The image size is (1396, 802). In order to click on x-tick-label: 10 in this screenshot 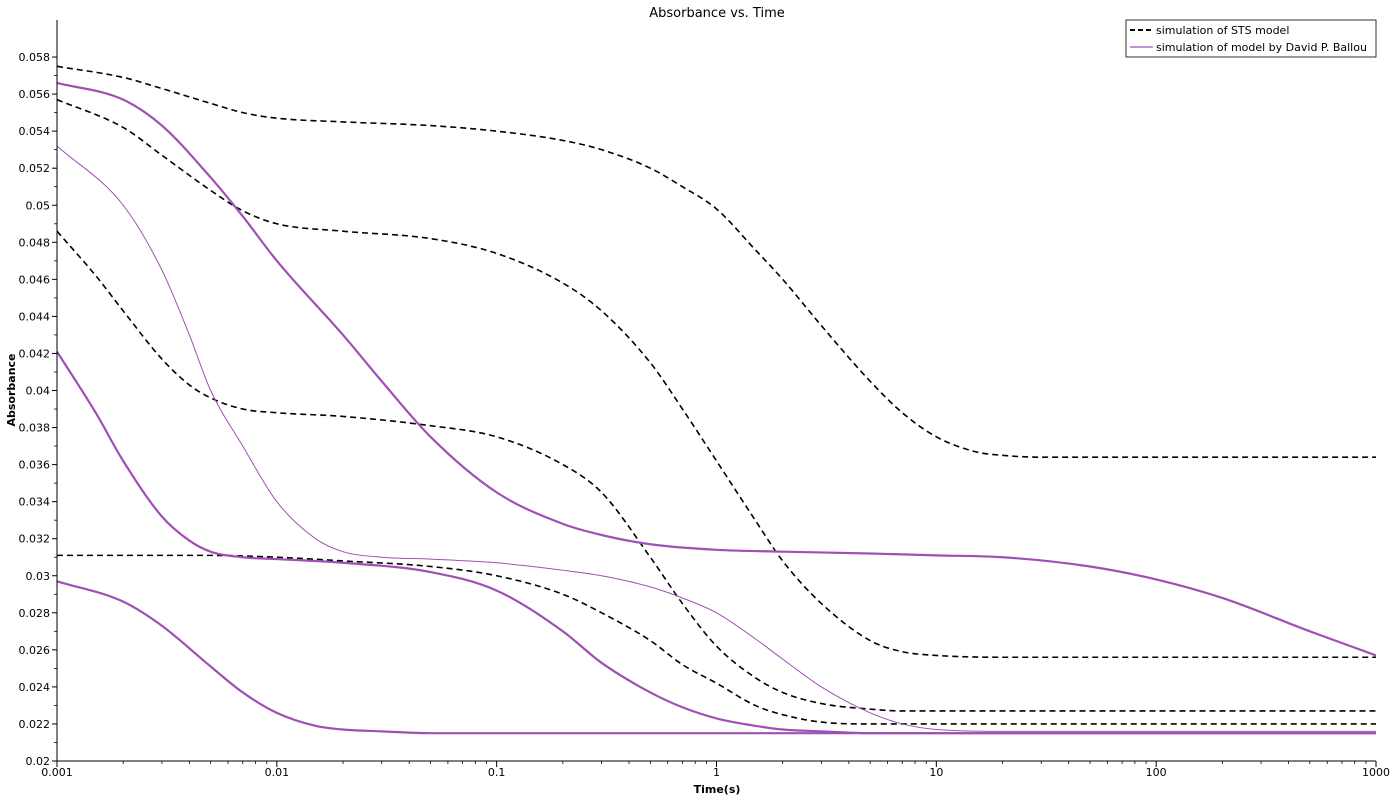, I will do `click(936, 772)`.